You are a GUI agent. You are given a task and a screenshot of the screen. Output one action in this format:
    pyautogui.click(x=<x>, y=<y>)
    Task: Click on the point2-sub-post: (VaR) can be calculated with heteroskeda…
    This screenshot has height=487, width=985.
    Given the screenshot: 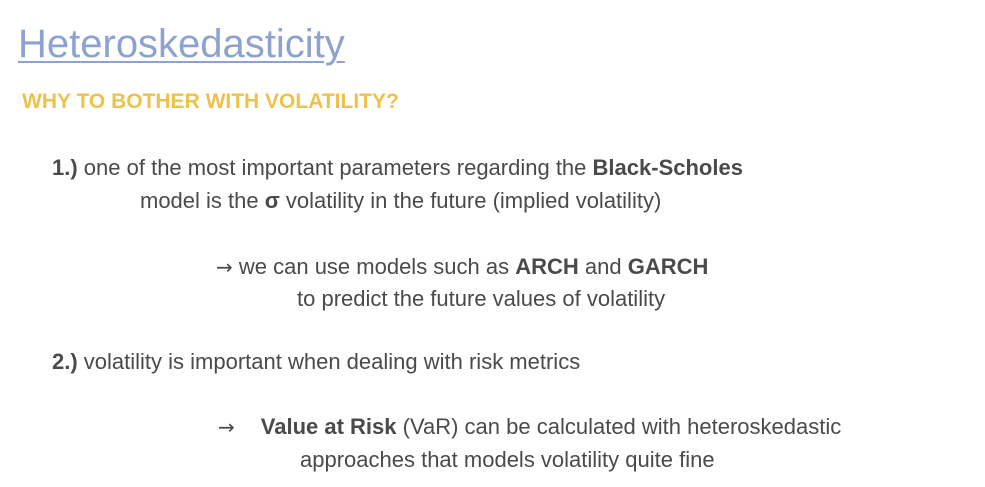 What is the action you would take?
    pyautogui.click(x=619, y=426)
    